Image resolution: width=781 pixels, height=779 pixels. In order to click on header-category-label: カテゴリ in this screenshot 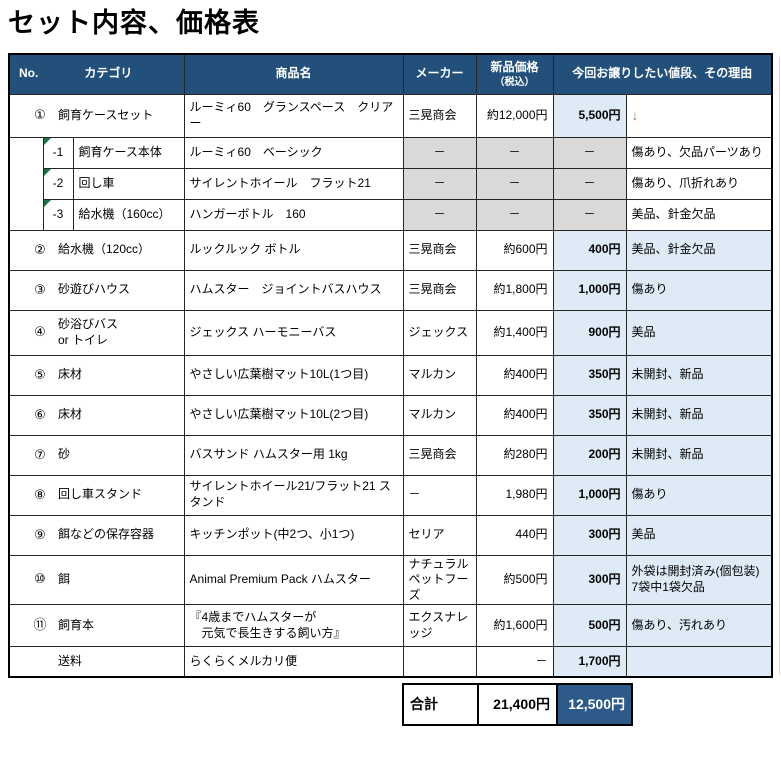, I will do `click(108, 73)`.